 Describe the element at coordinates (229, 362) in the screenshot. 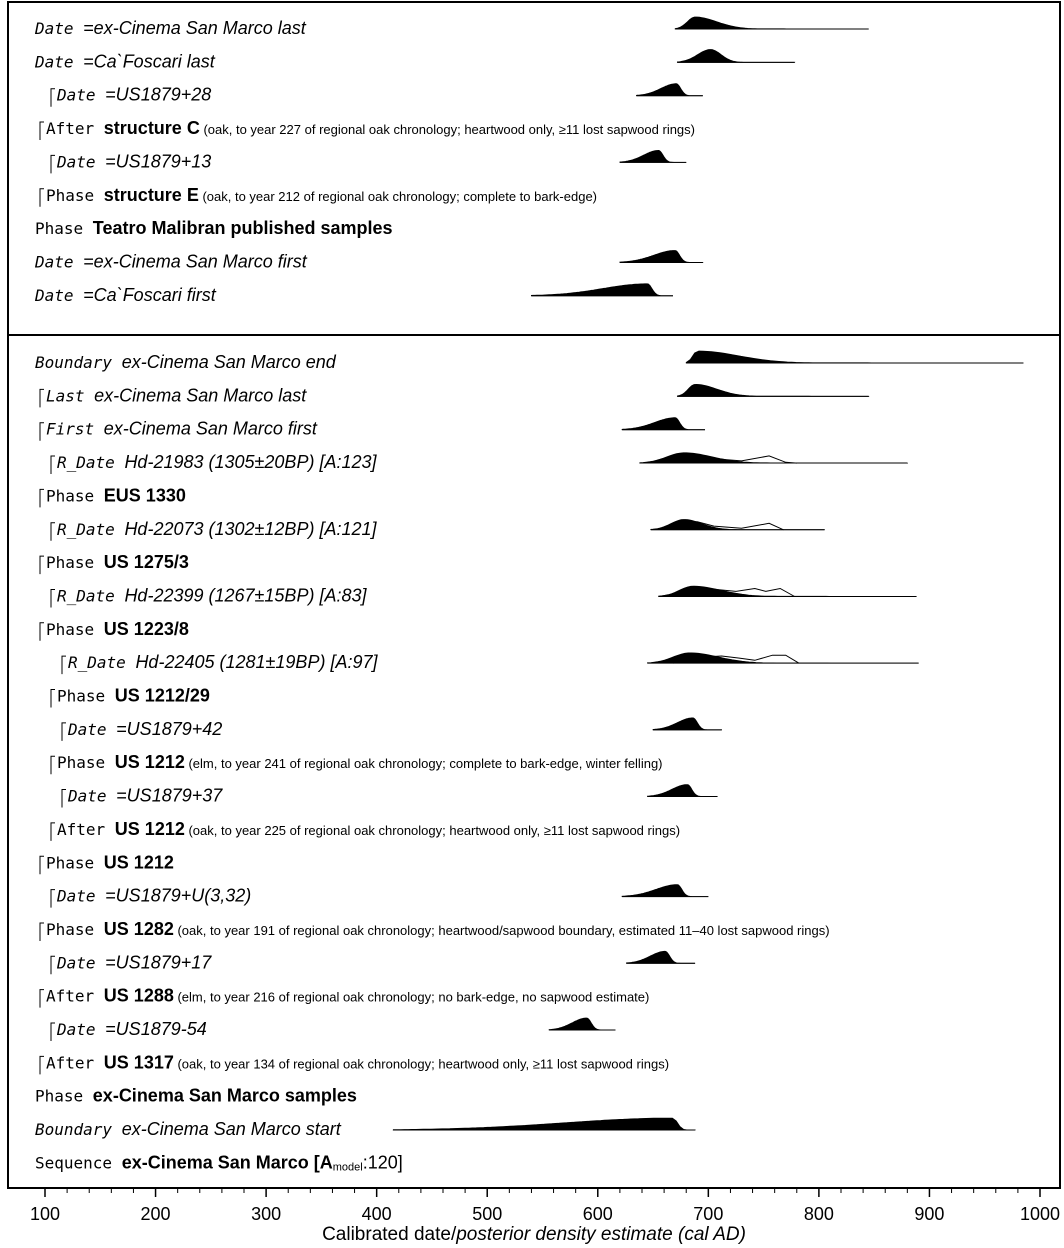

I see `row-name: ex-Cinema San Marco end` at that location.